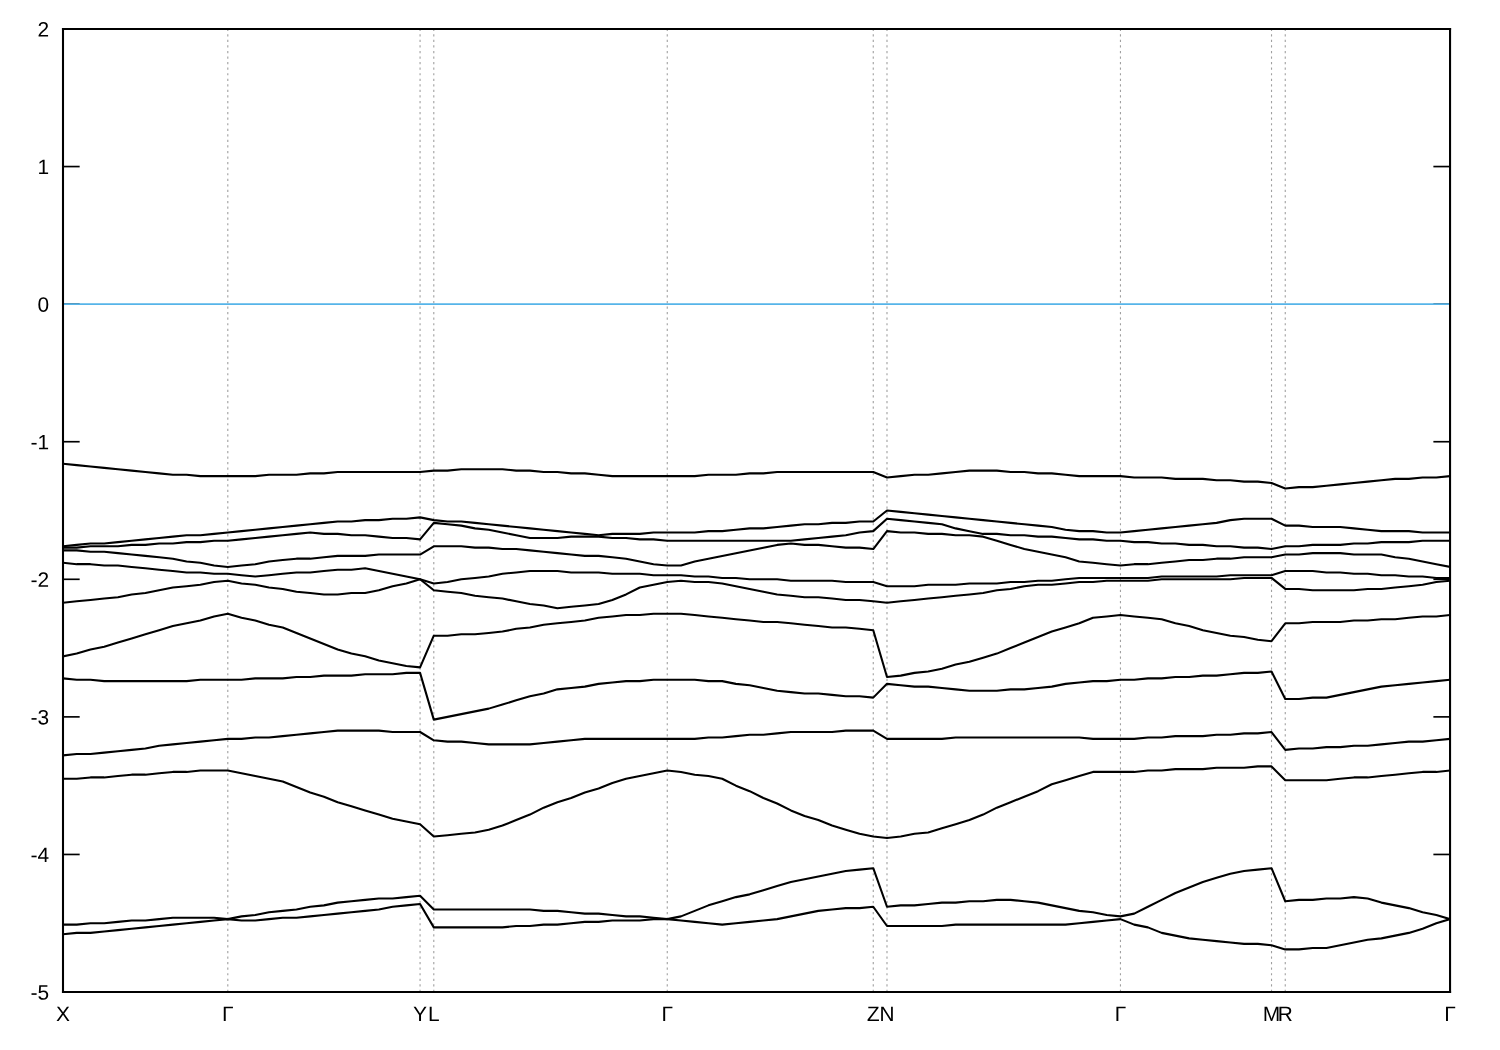  I want to click on x-tick-label: M, so click(1271, 1014).